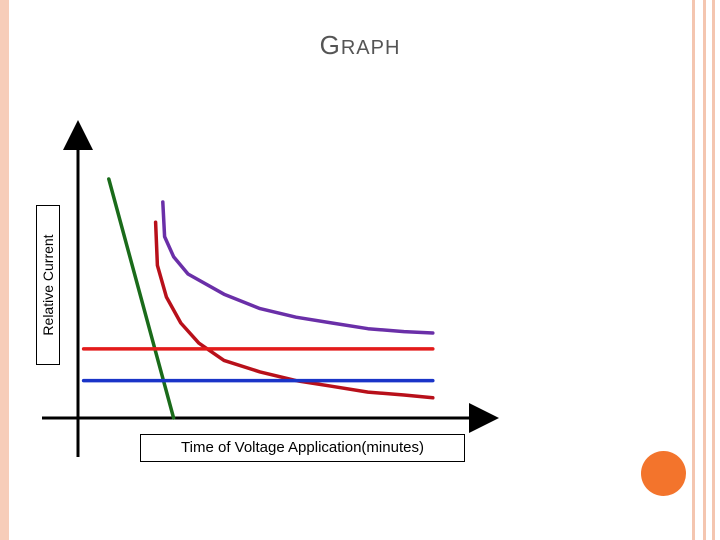  I want to click on orange-circle-decoration, so click(663, 473).